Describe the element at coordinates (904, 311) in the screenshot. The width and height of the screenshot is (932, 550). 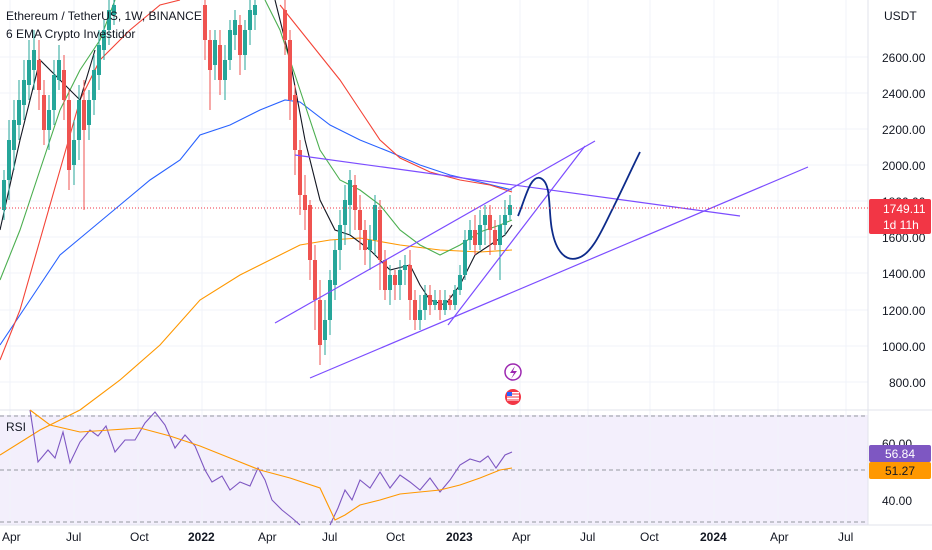
I see `price-tick: 1200.00` at that location.